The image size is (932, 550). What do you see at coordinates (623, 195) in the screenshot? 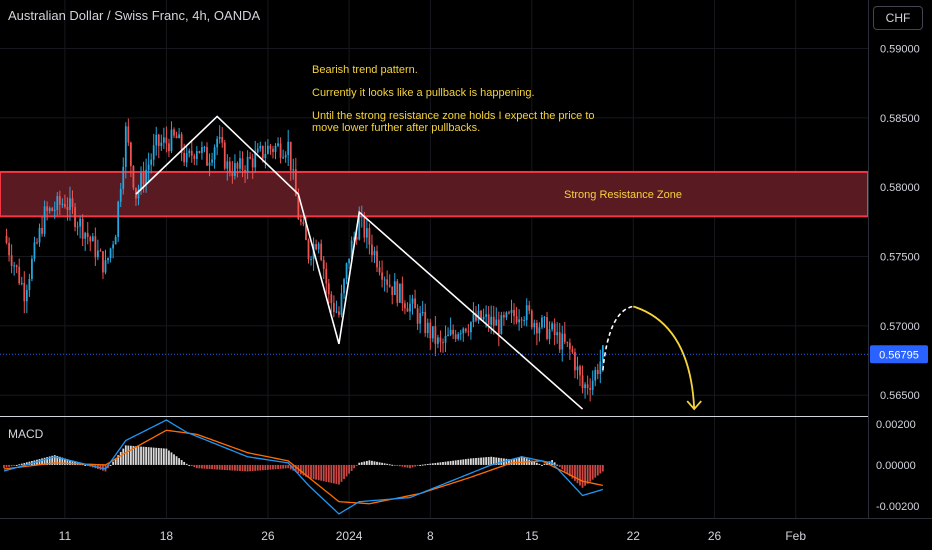
I see `resistance-zone-label: Strong Resistance Zone` at bounding box center [623, 195].